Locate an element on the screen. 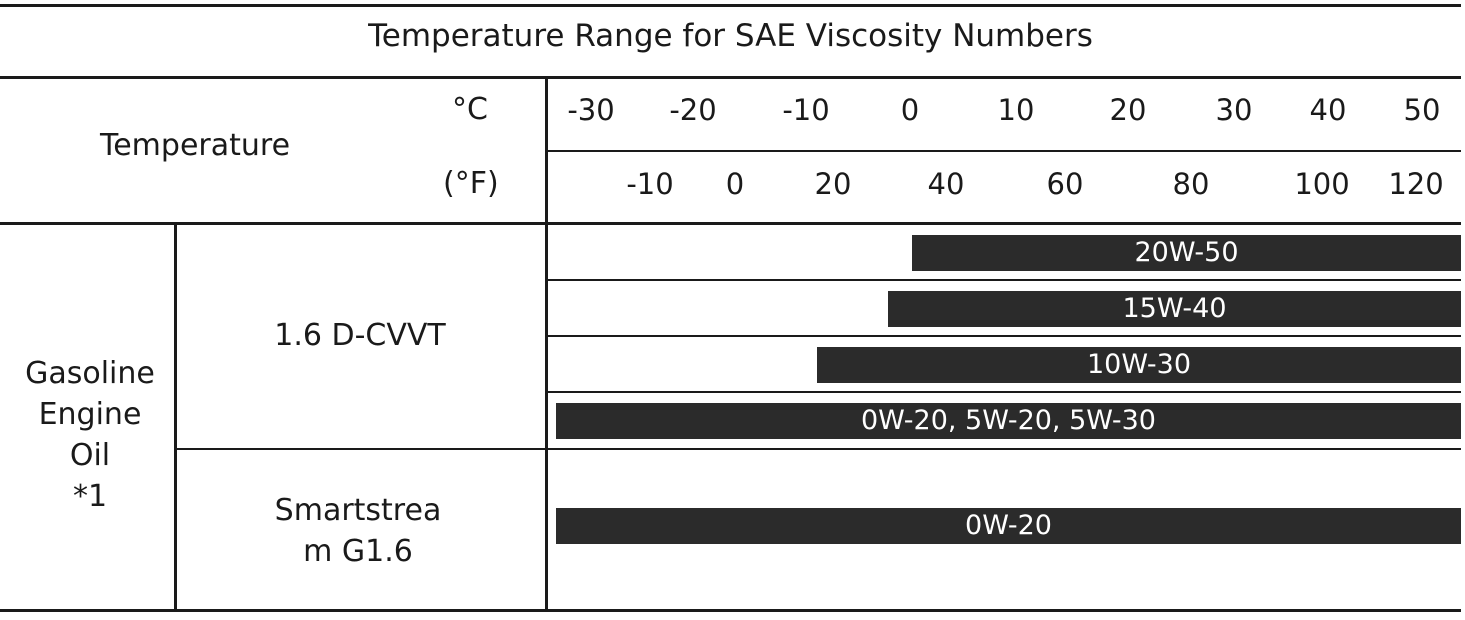  scale-column-divider is located at coordinates (546, 343).